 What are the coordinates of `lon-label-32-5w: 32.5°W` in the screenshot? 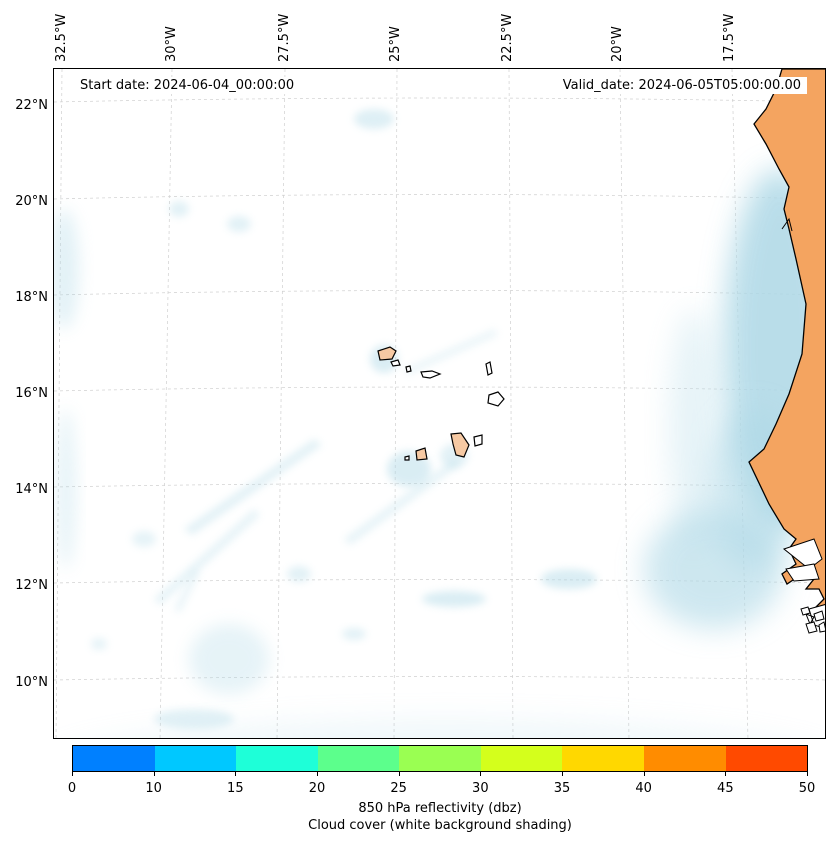 It's located at (61, 37).